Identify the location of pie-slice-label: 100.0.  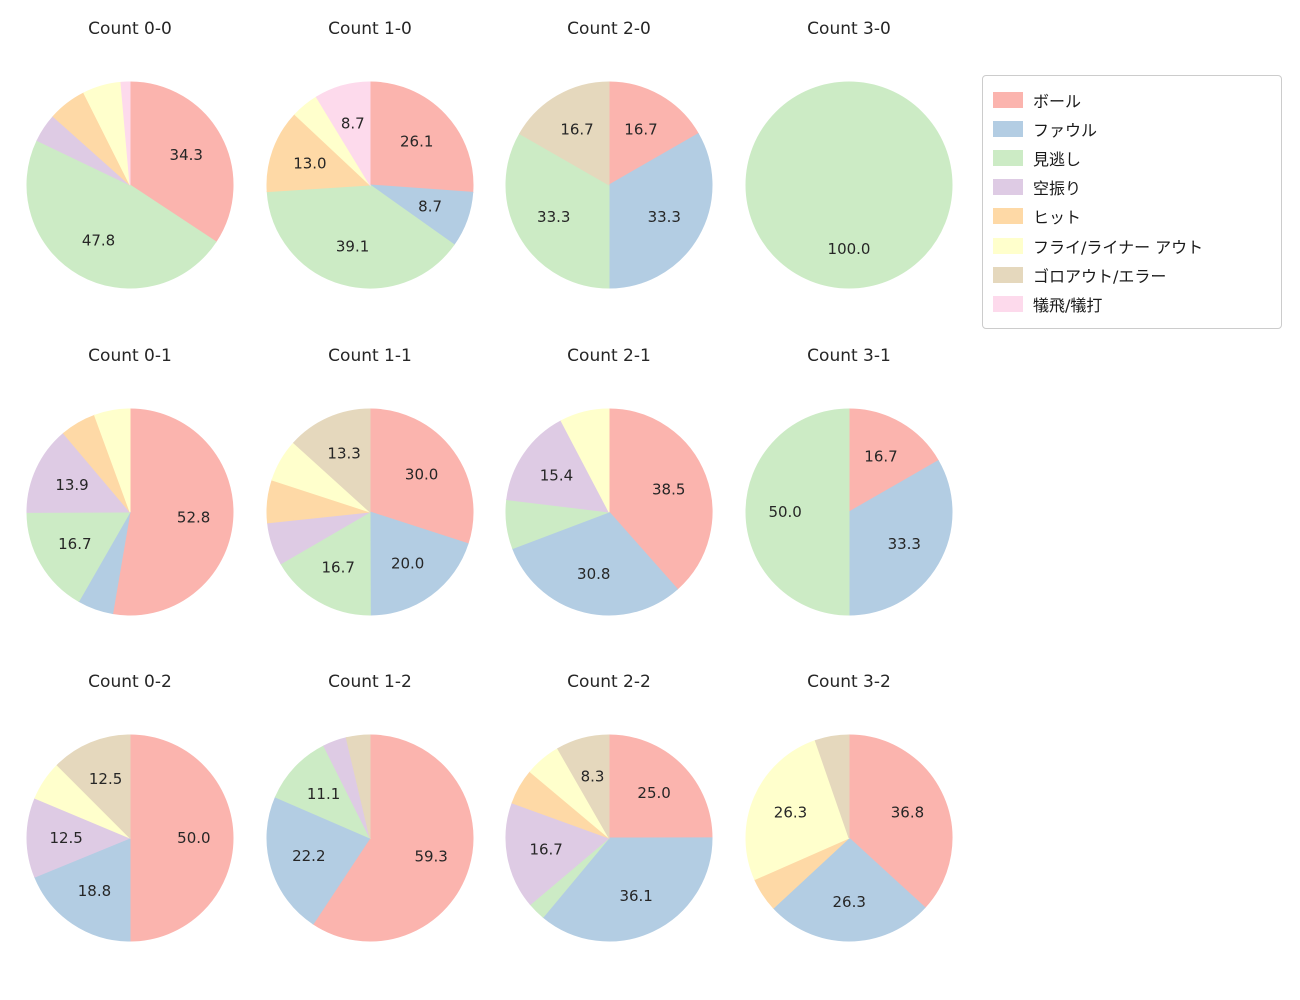
(849, 249).